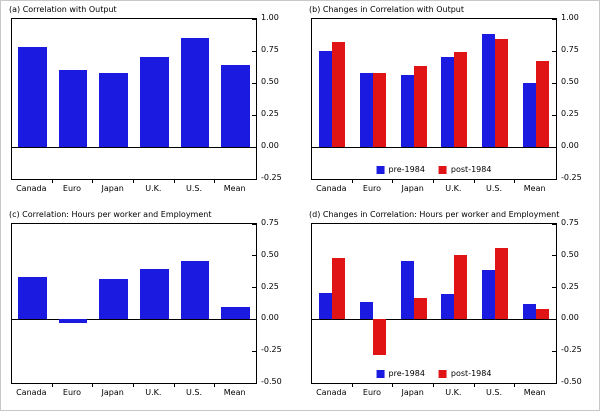 The image size is (600, 411). Describe the element at coordinates (442, 169) in the screenshot. I see `legend-swatch-post-1984` at that location.